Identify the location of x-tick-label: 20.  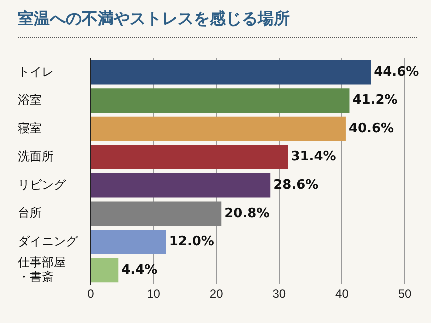
(217, 294).